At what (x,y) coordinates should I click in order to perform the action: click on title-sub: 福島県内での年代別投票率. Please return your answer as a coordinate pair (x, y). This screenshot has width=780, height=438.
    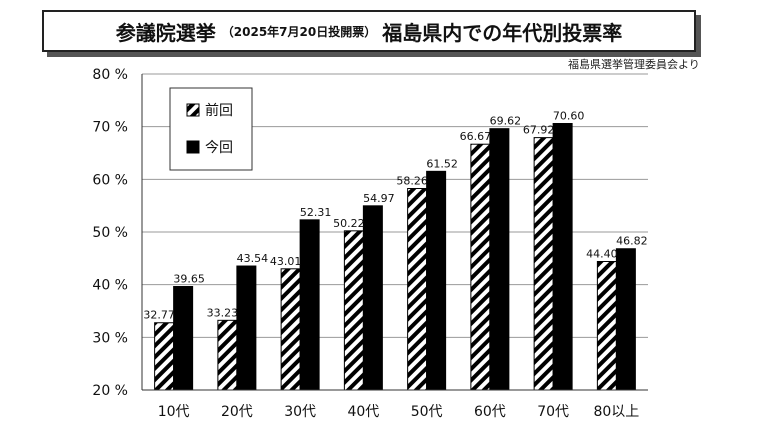
    Looking at the image, I should click on (502, 32).